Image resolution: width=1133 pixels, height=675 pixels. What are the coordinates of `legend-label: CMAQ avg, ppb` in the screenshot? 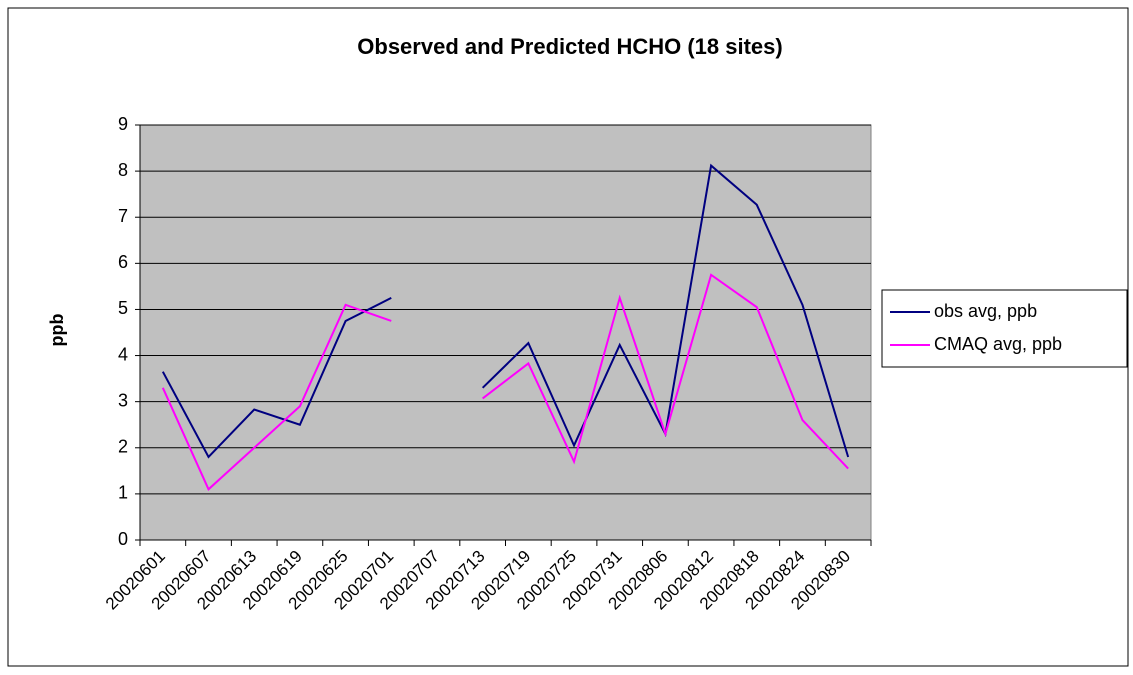 It's located at (998, 344).